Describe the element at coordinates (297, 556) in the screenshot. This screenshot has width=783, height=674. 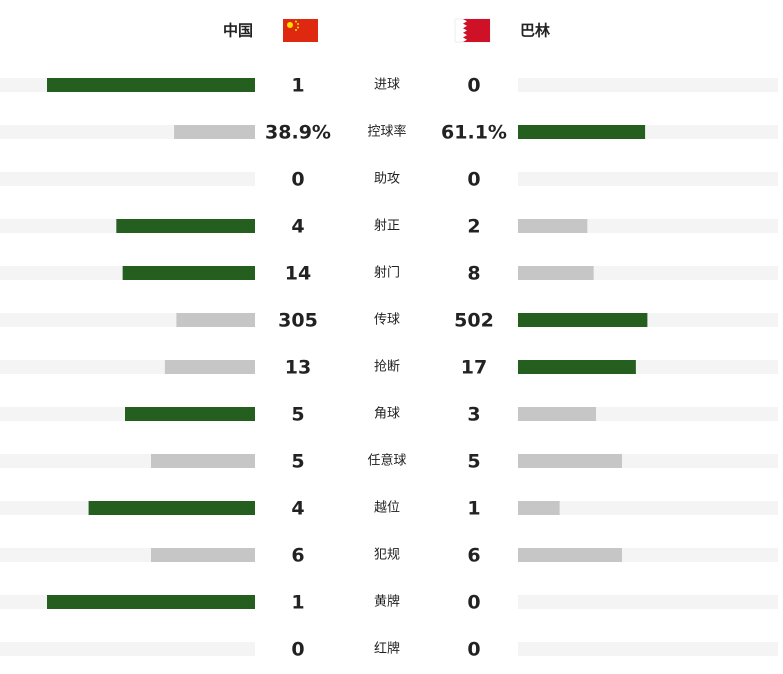
I see `home-value: 6` at that location.